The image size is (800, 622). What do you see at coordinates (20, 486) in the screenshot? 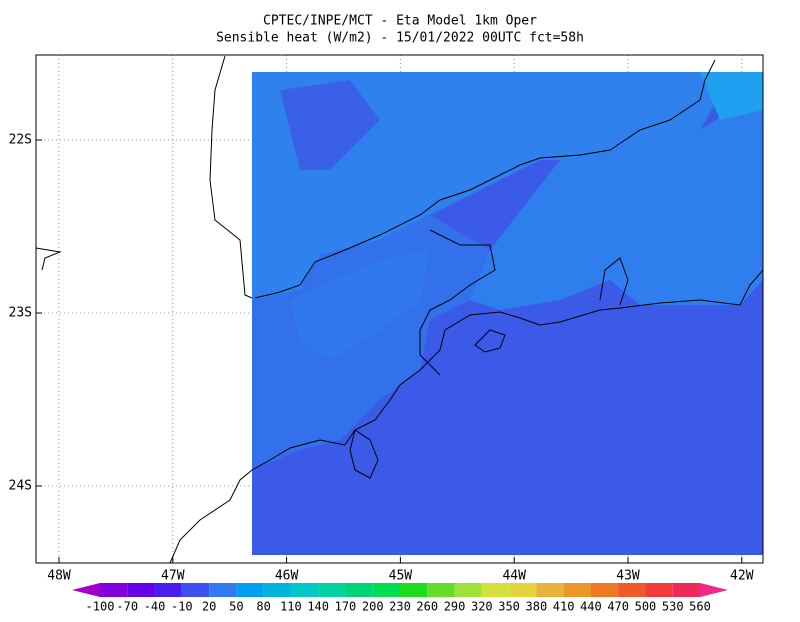
I see `lat-label: 24S` at bounding box center [20, 486].